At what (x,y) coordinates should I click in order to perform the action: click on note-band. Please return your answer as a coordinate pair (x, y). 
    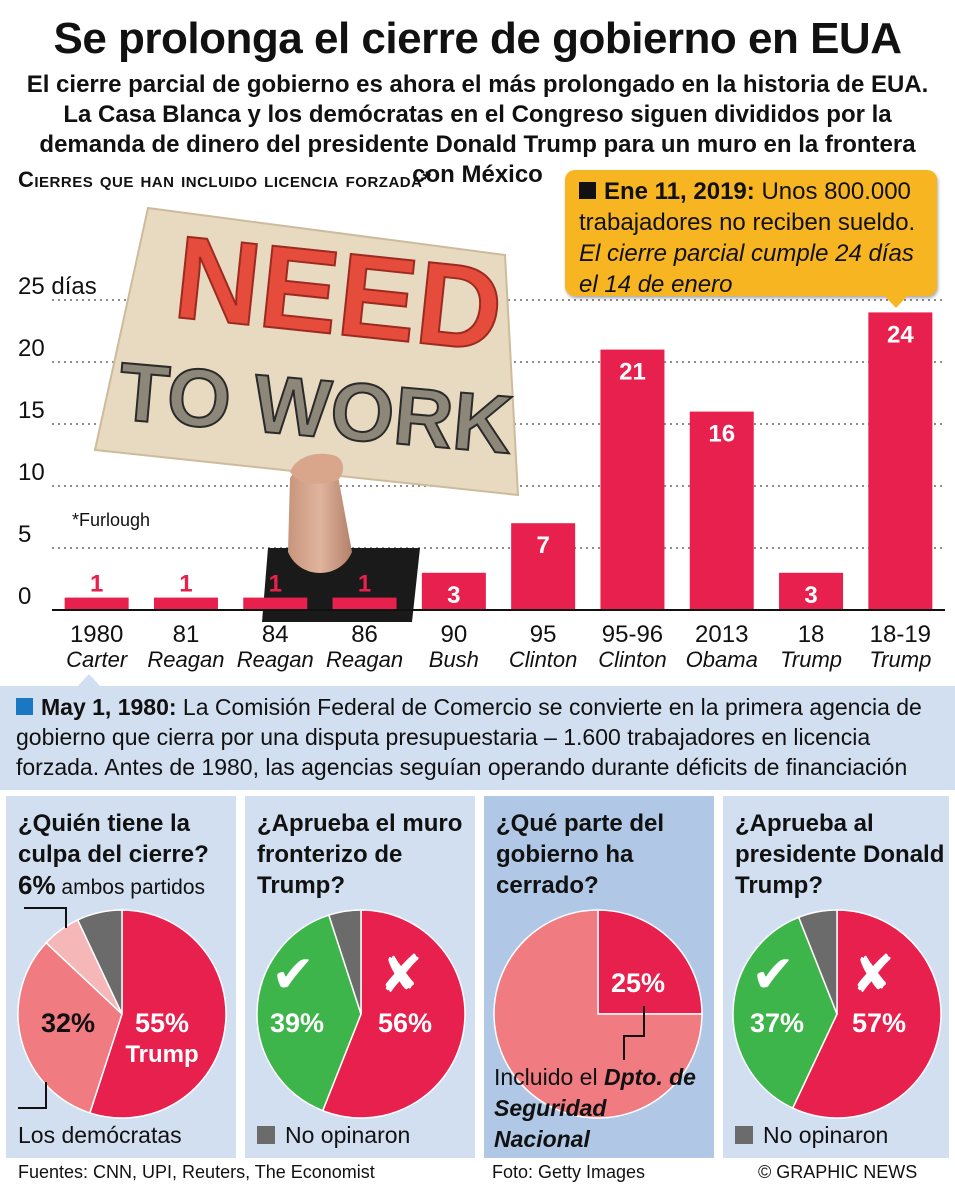
    Looking at the image, I should click on (477, 738).